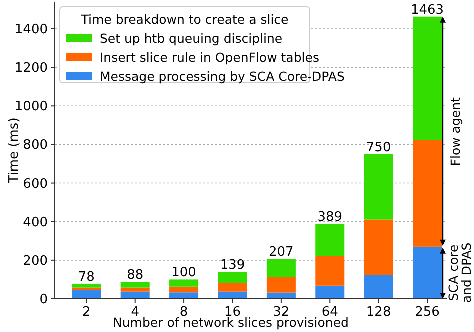 Image resolution: width=474 pixels, height=332 pixels. Describe the element at coordinates (379, 148) in the screenshot. I see `total-label: 750` at that location.